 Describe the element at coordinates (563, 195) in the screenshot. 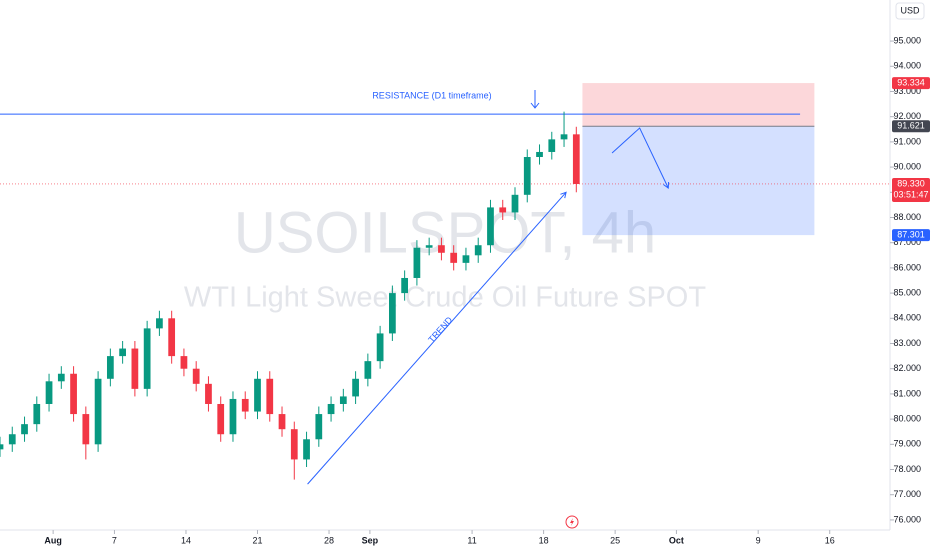

I see `trend-arrowhead` at that location.